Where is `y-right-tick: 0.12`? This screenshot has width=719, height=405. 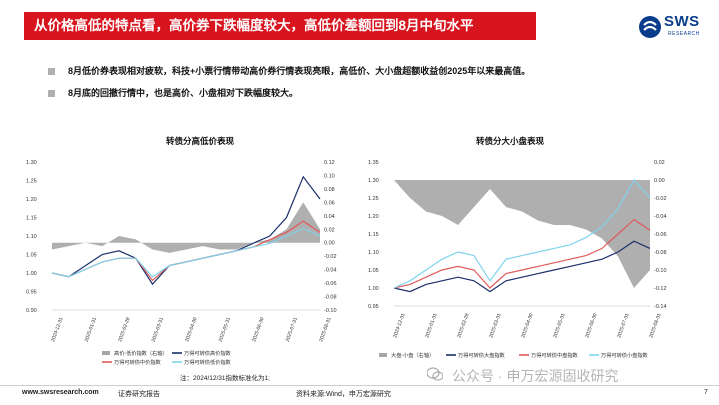 y-right-tick: 0.12 is located at coordinates (329, 163).